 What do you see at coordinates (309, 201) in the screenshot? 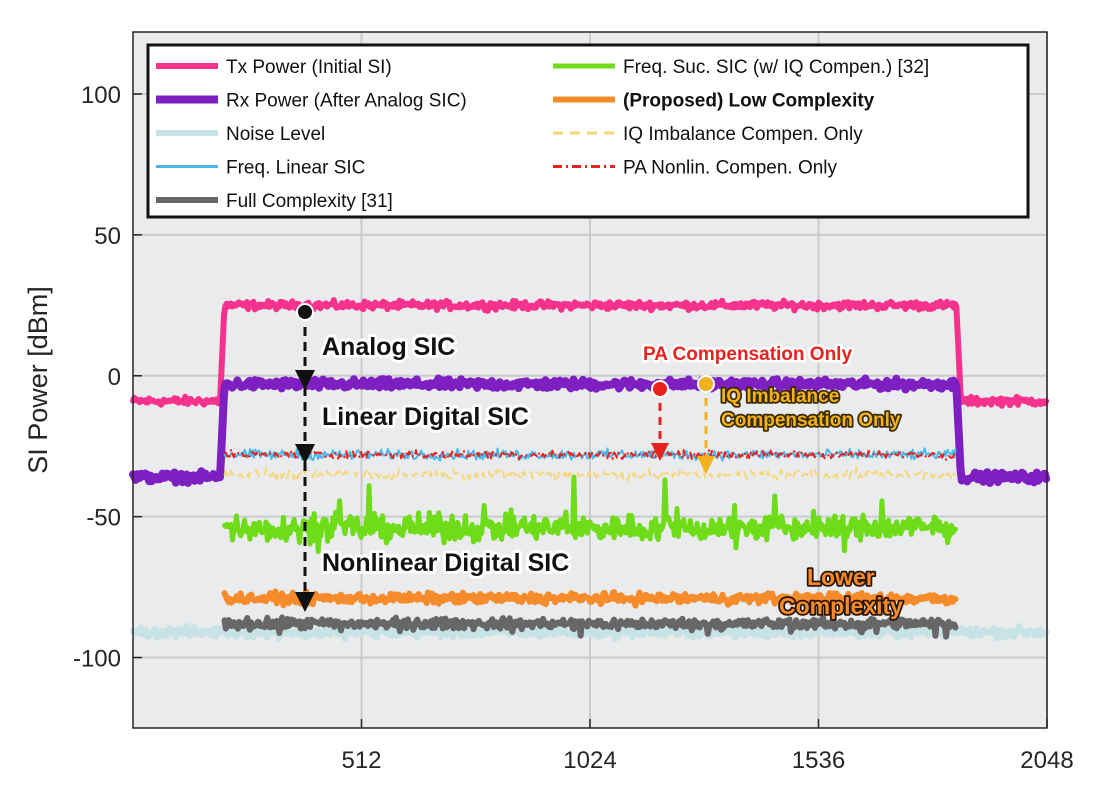
I see `legend-label-4: Full Complexity [31]` at bounding box center [309, 201].